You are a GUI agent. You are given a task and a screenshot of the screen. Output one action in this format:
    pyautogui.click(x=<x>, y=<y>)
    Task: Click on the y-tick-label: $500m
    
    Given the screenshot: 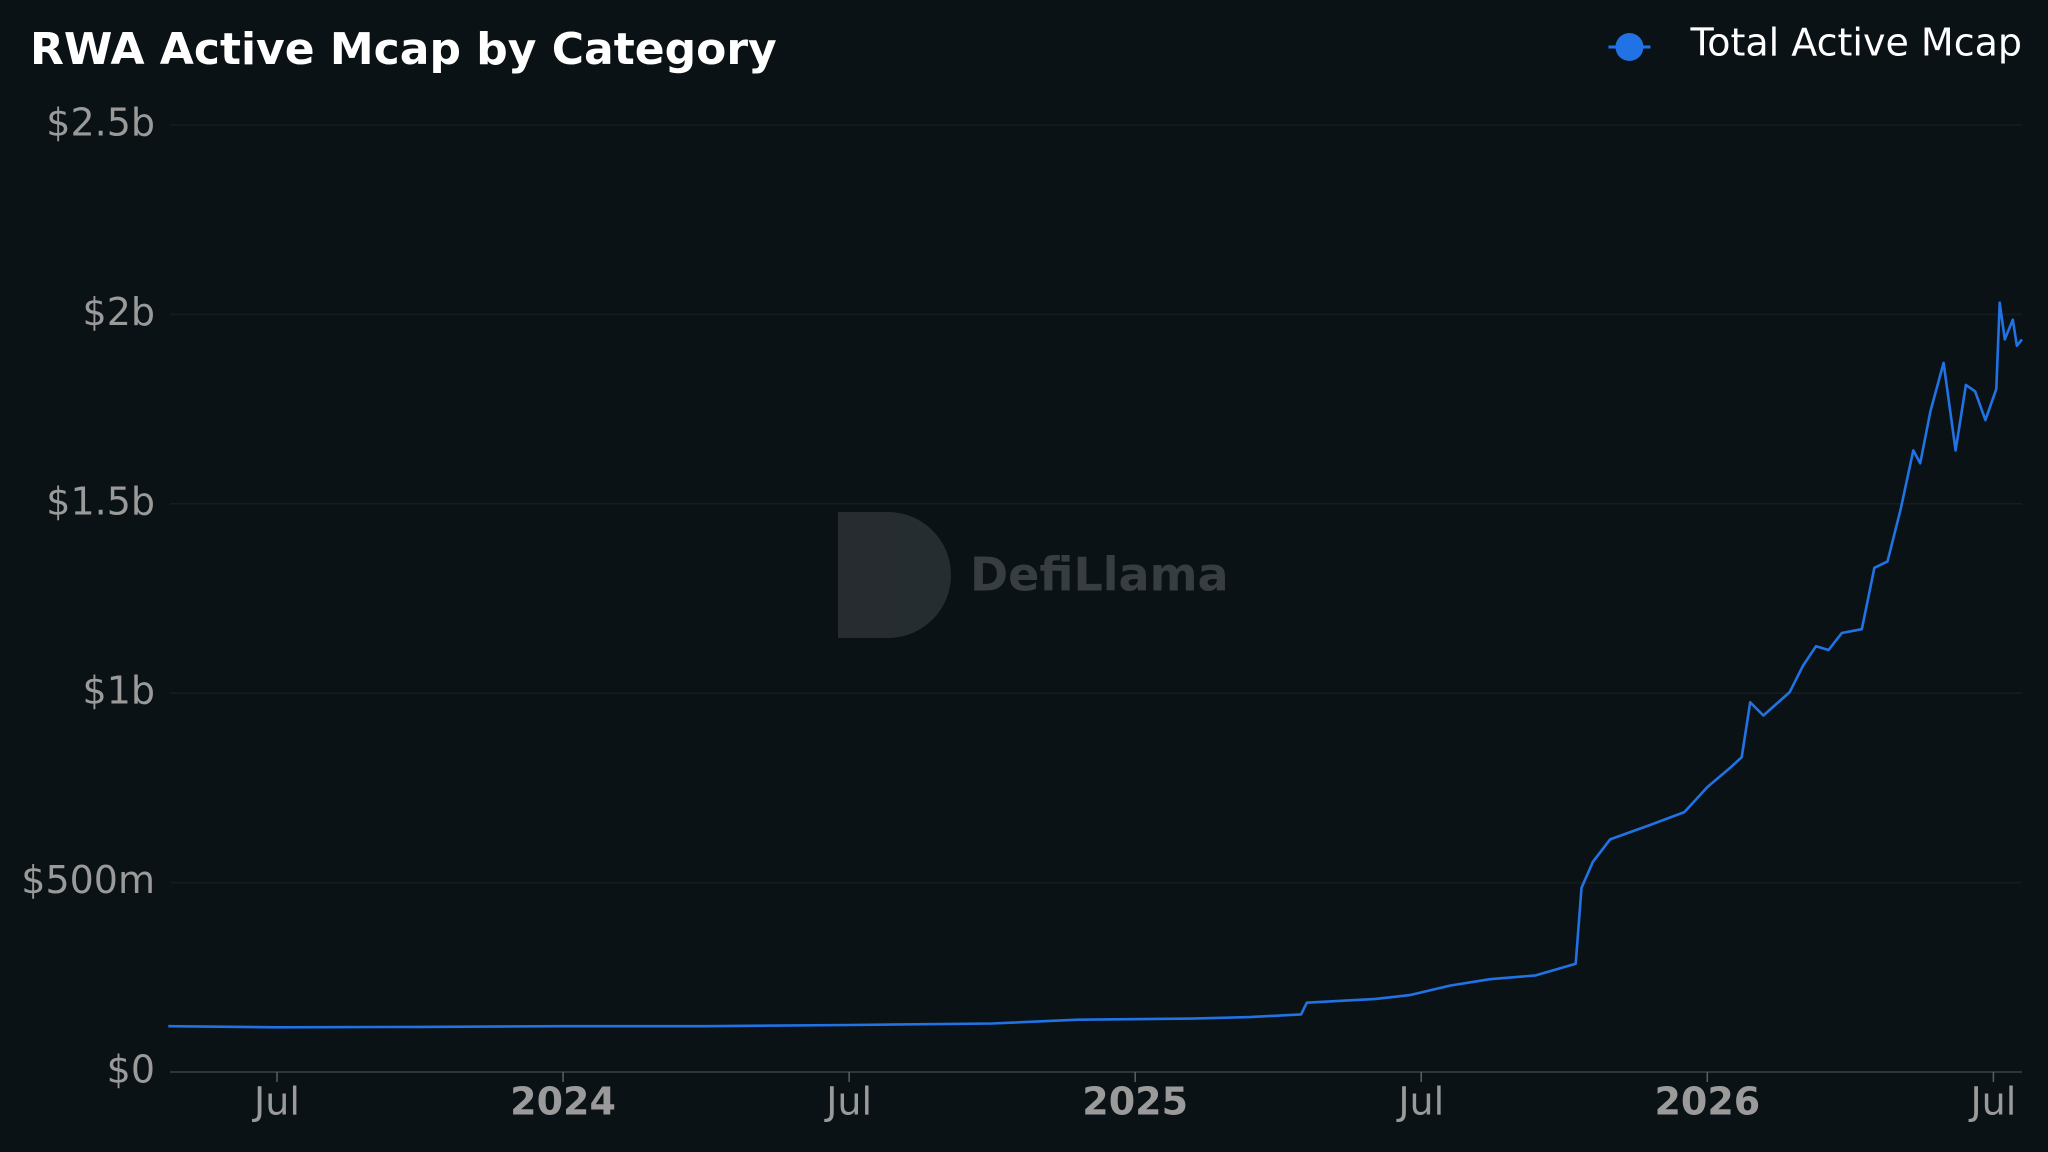 What is the action you would take?
    pyautogui.click(x=88, y=880)
    